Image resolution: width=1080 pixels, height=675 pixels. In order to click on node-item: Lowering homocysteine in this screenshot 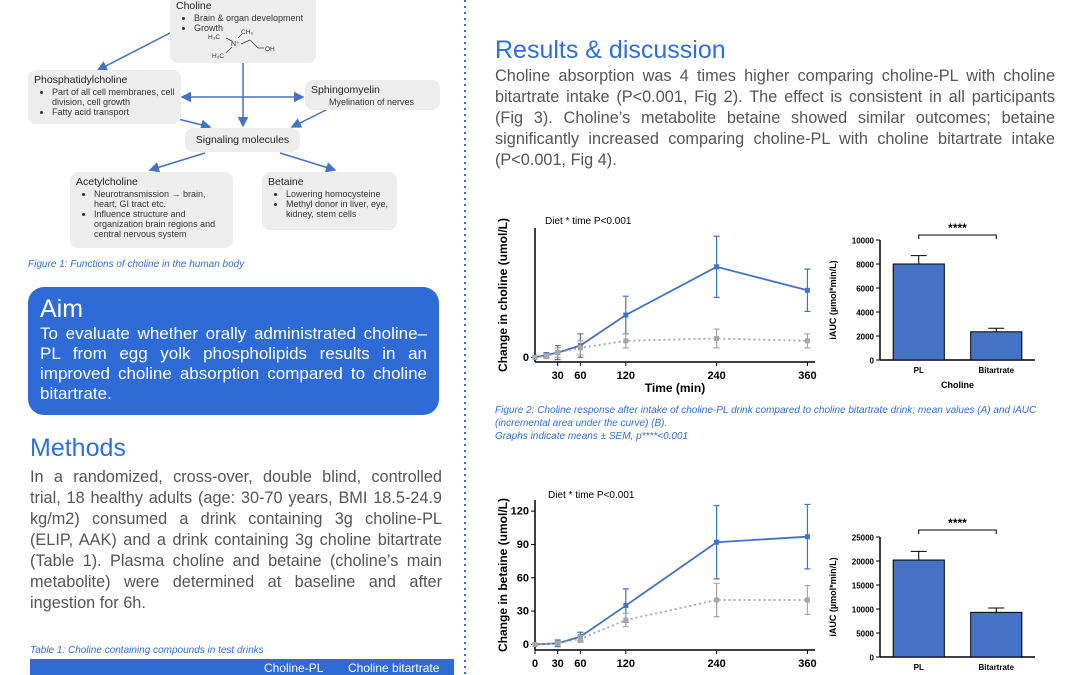, I will do `click(338, 194)`.